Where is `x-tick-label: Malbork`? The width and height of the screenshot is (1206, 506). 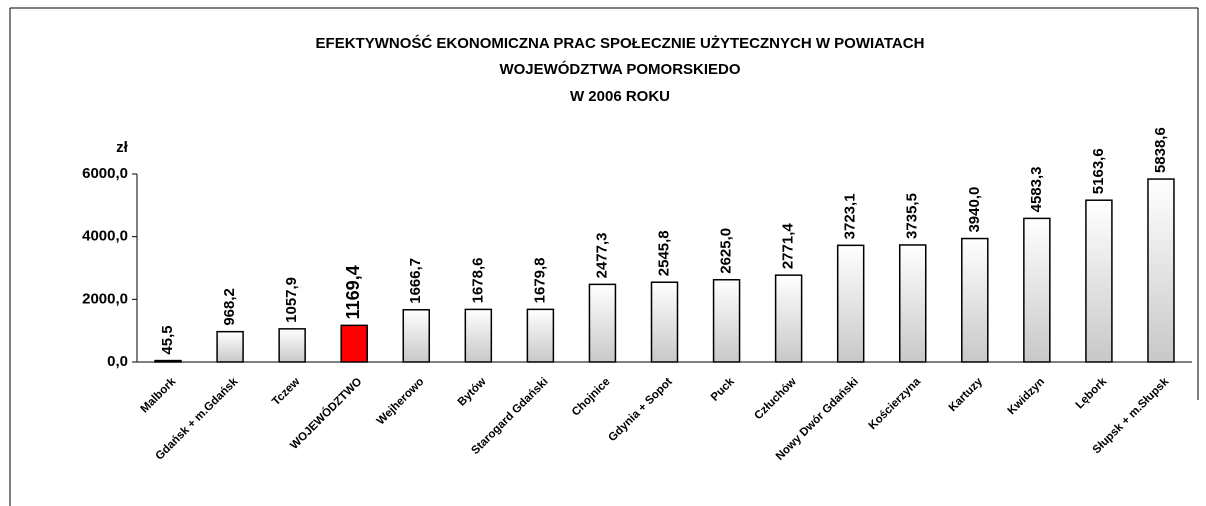 x-tick-label: Malbork is located at coordinates (159, 395).